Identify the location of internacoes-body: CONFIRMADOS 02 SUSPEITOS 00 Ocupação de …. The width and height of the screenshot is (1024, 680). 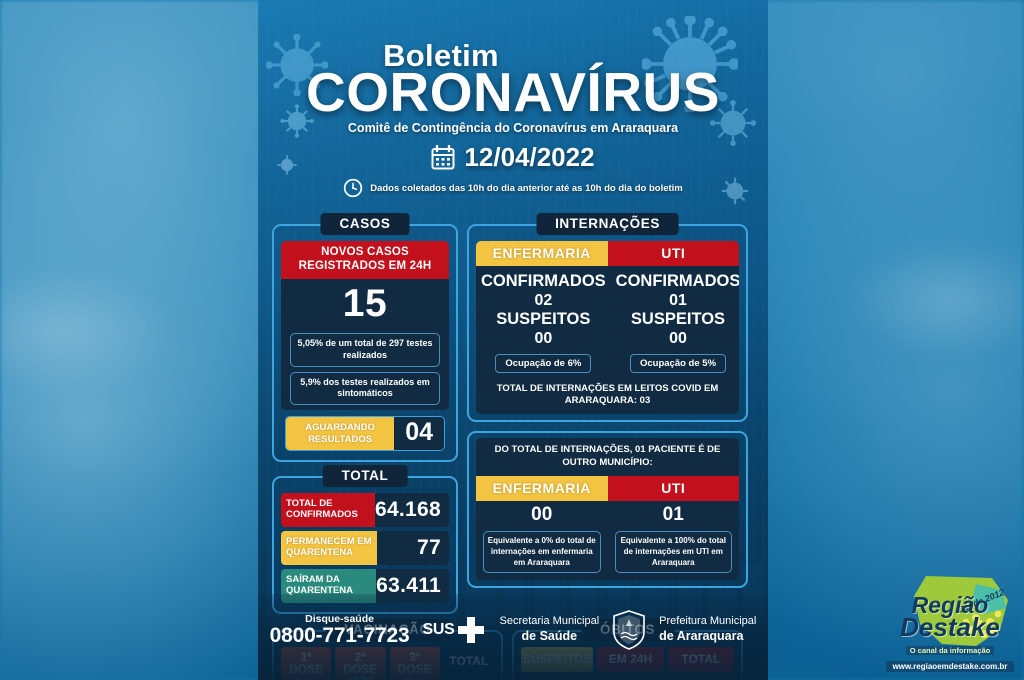
(607, 322).